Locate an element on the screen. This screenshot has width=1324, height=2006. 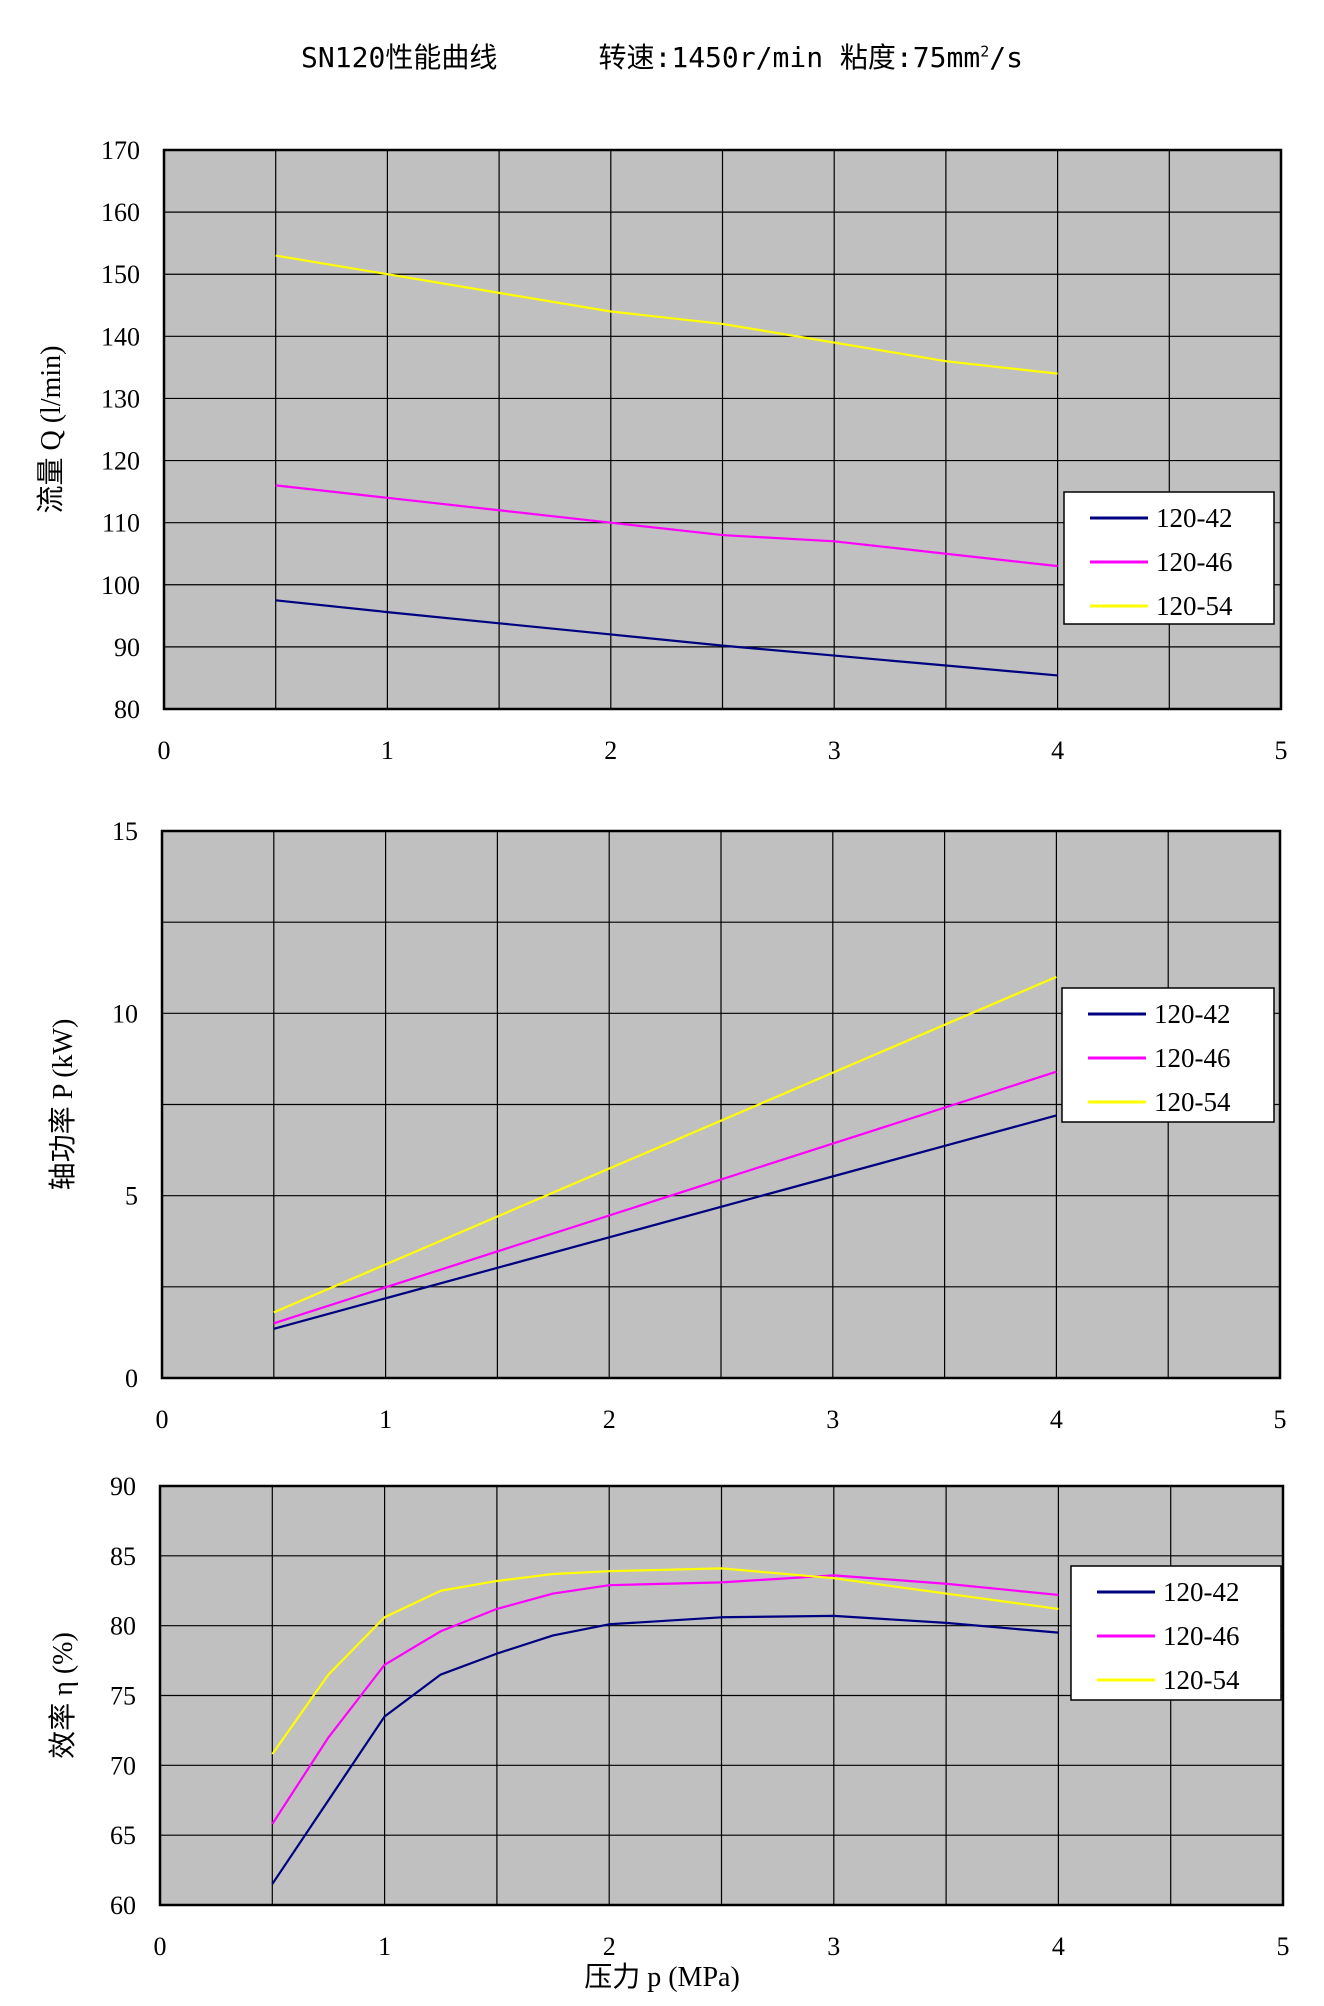
y-tick-label: 130 is located at coordinates (120, 398).